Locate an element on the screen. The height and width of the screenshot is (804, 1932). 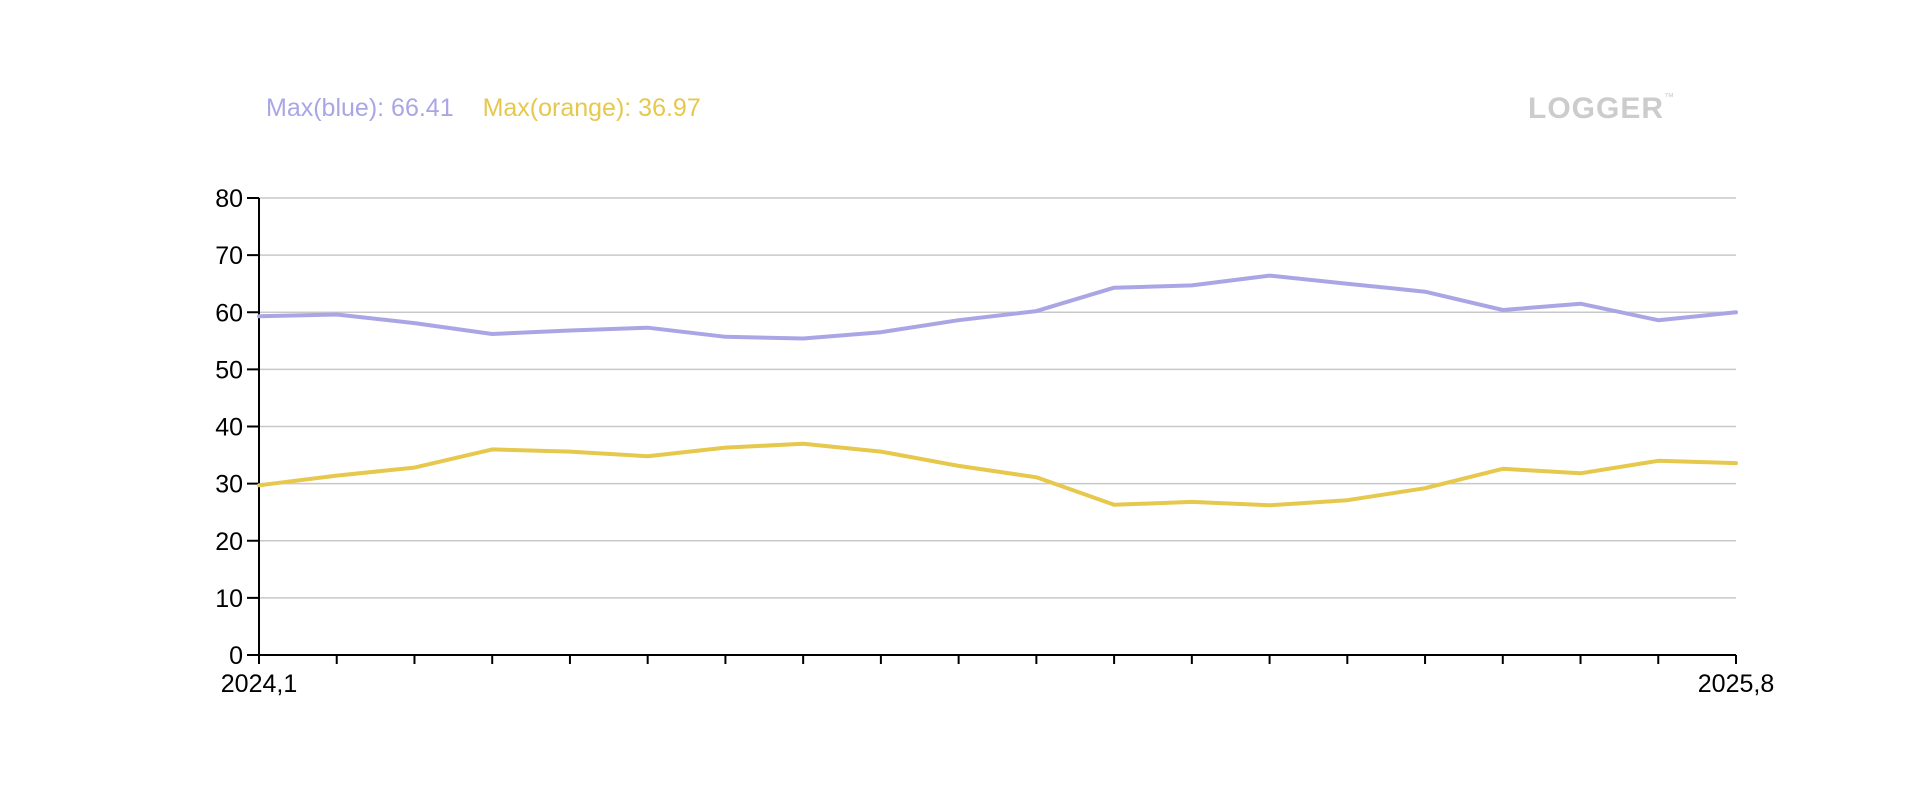
y-tick-label-30: 30 is located at coordinates (229, 485).